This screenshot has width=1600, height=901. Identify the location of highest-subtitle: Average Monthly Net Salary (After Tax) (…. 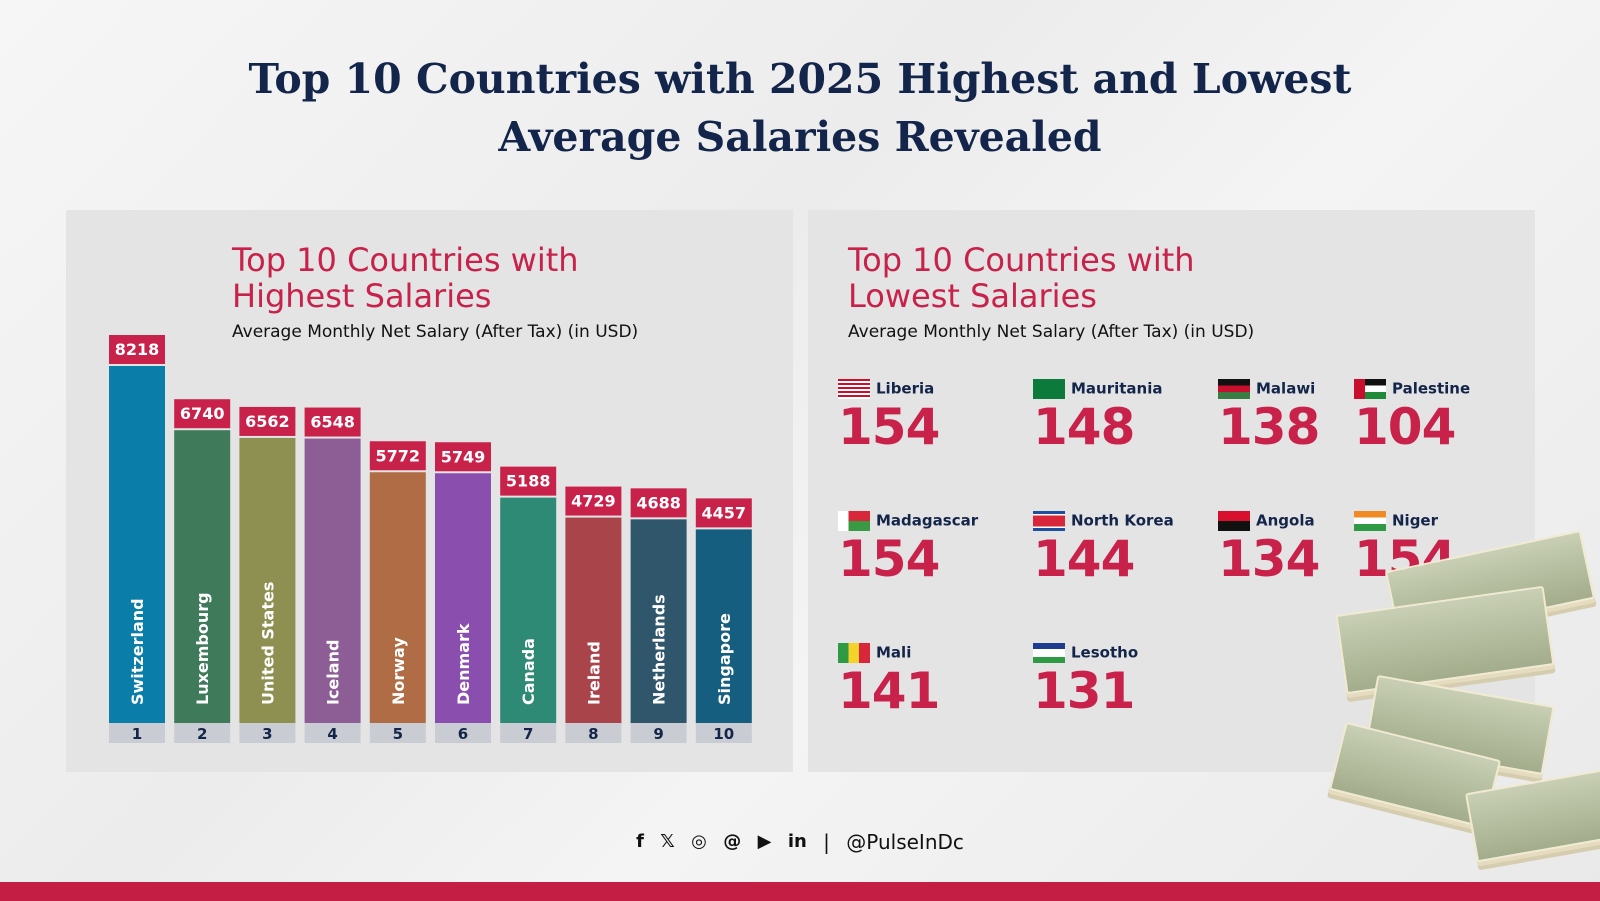
(435, 332).